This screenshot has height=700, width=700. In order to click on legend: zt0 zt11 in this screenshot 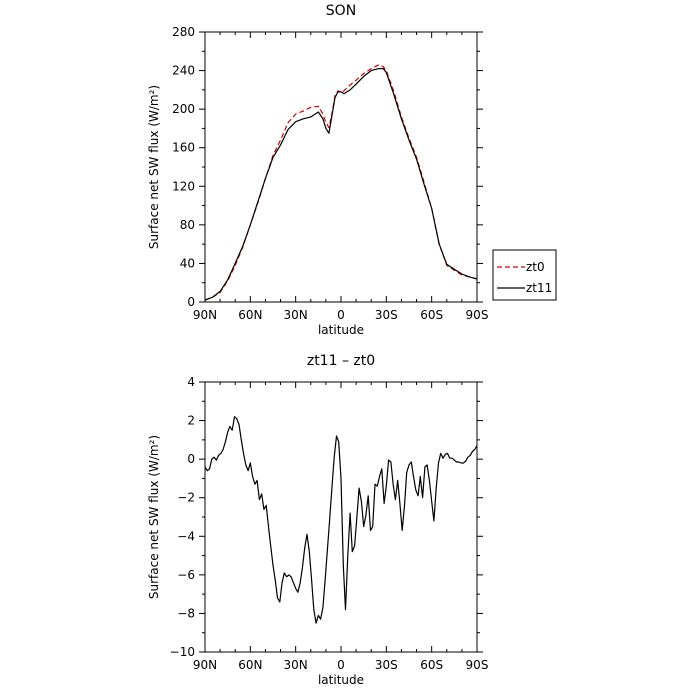, I will do `click(524, 275)`.